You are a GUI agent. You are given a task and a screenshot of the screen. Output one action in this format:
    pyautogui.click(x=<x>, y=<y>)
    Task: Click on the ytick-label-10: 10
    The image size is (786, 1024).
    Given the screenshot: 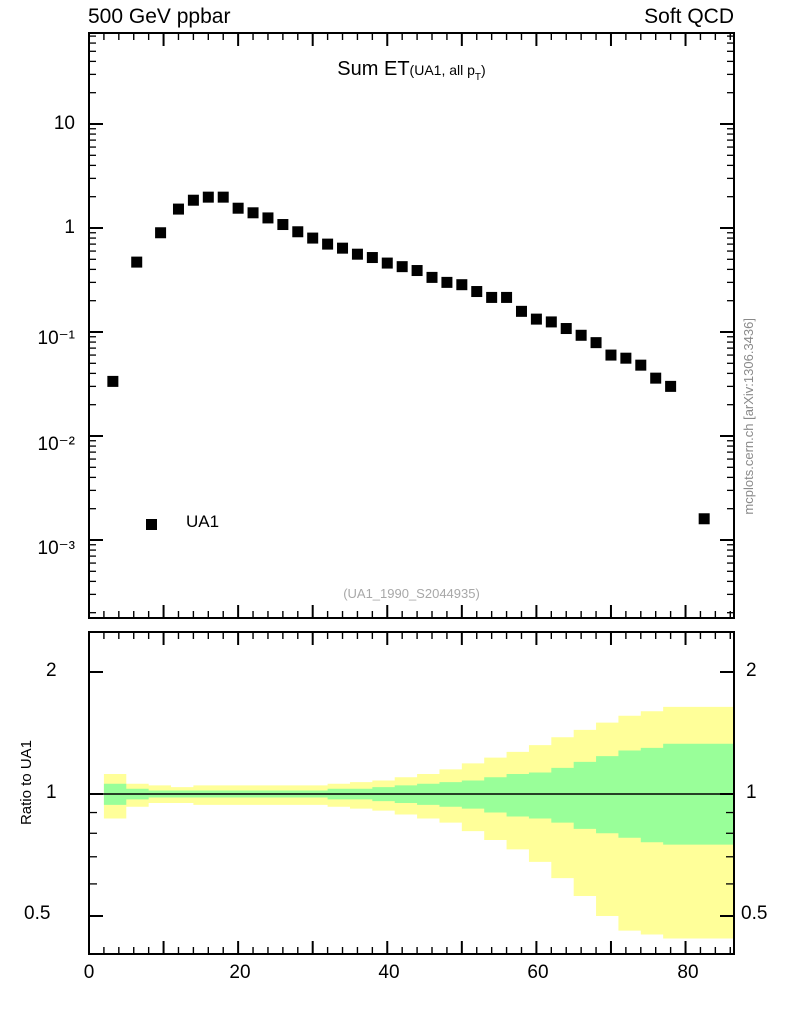 What is the action you would take?
    pyautogui.click(x=64, y=123)
    